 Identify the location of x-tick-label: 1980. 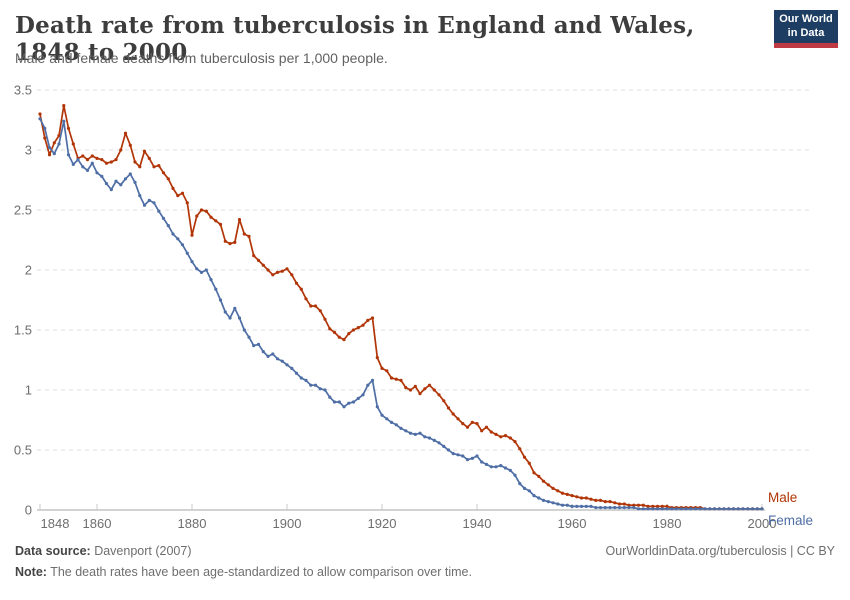
(667, 523).